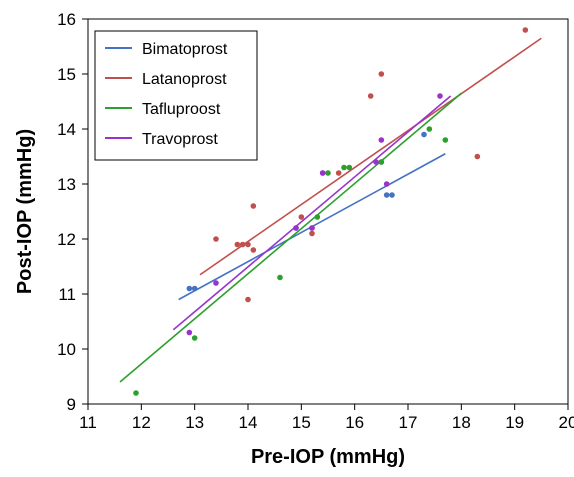 This screenshot has height=477, width=574. What do you see at coordinates (141, 422) in the screenshot?
I see `x-tick-label: 12` at bounding box center [141, 422].